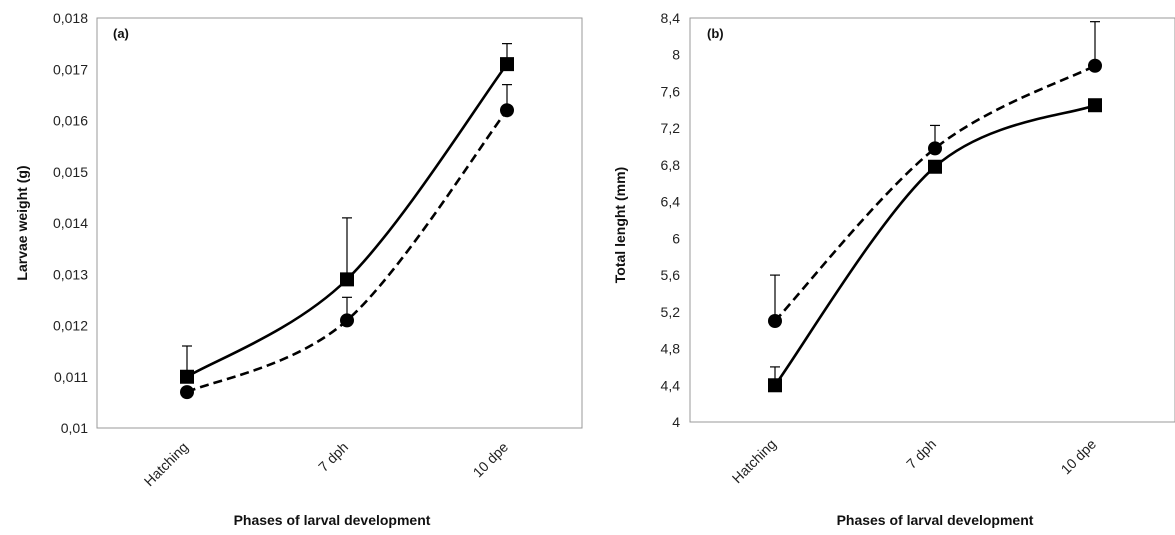 The width and height of the screenshot is (1175, 535). I want to click on panel-b-x-tick-label: 10 dpe, so click(1079, 457).